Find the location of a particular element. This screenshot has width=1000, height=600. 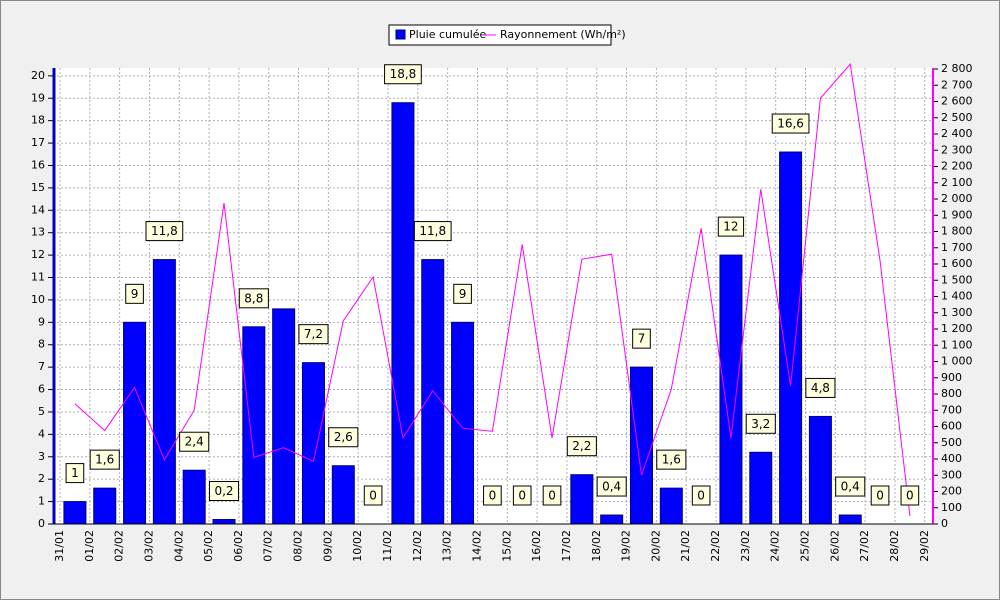

y-tick-label: 14 is located at coordinates (38, 209).